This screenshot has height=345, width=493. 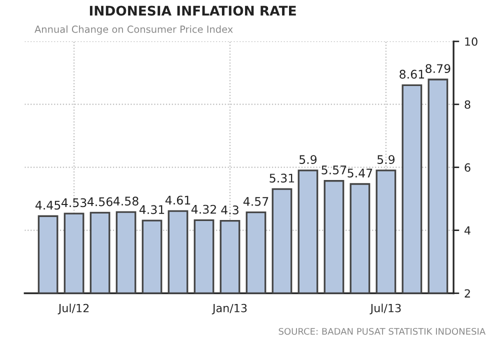 I want to click on x-tick-label: Jul/12, so click(x=73, y=309).